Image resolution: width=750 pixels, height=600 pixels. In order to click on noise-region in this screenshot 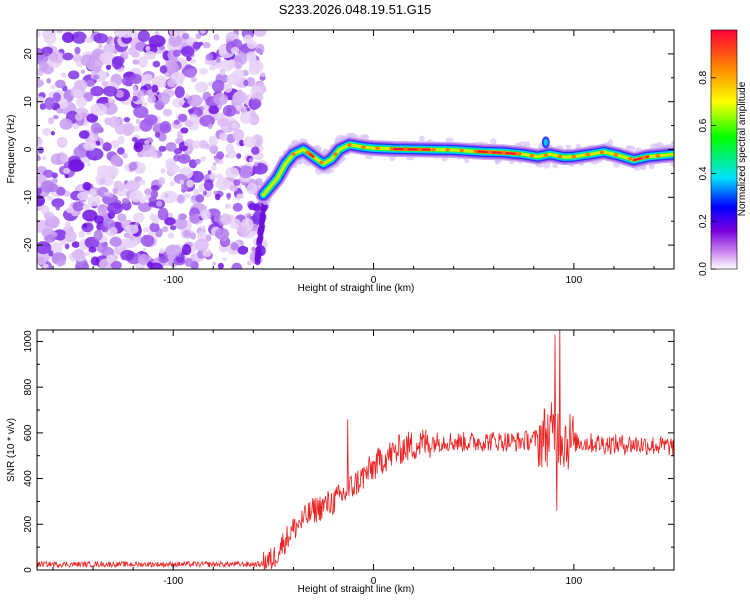, I will do `click(153, 149)`.